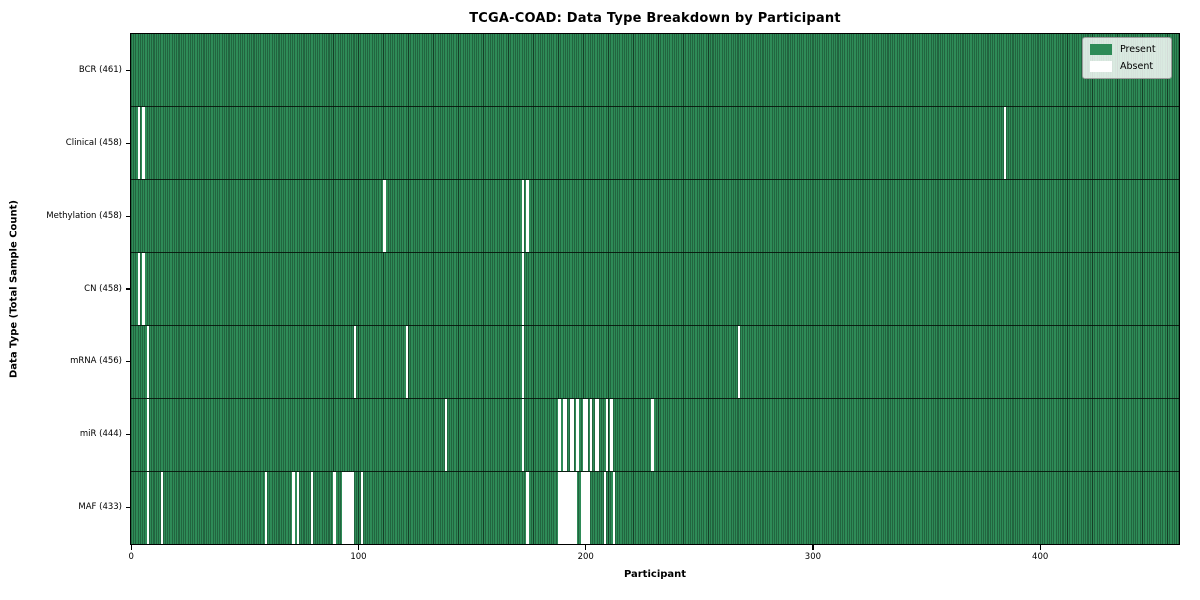 This screenshot has width=1200, height=600. I want to click on x-tick-label: 300, so click(813, 557).